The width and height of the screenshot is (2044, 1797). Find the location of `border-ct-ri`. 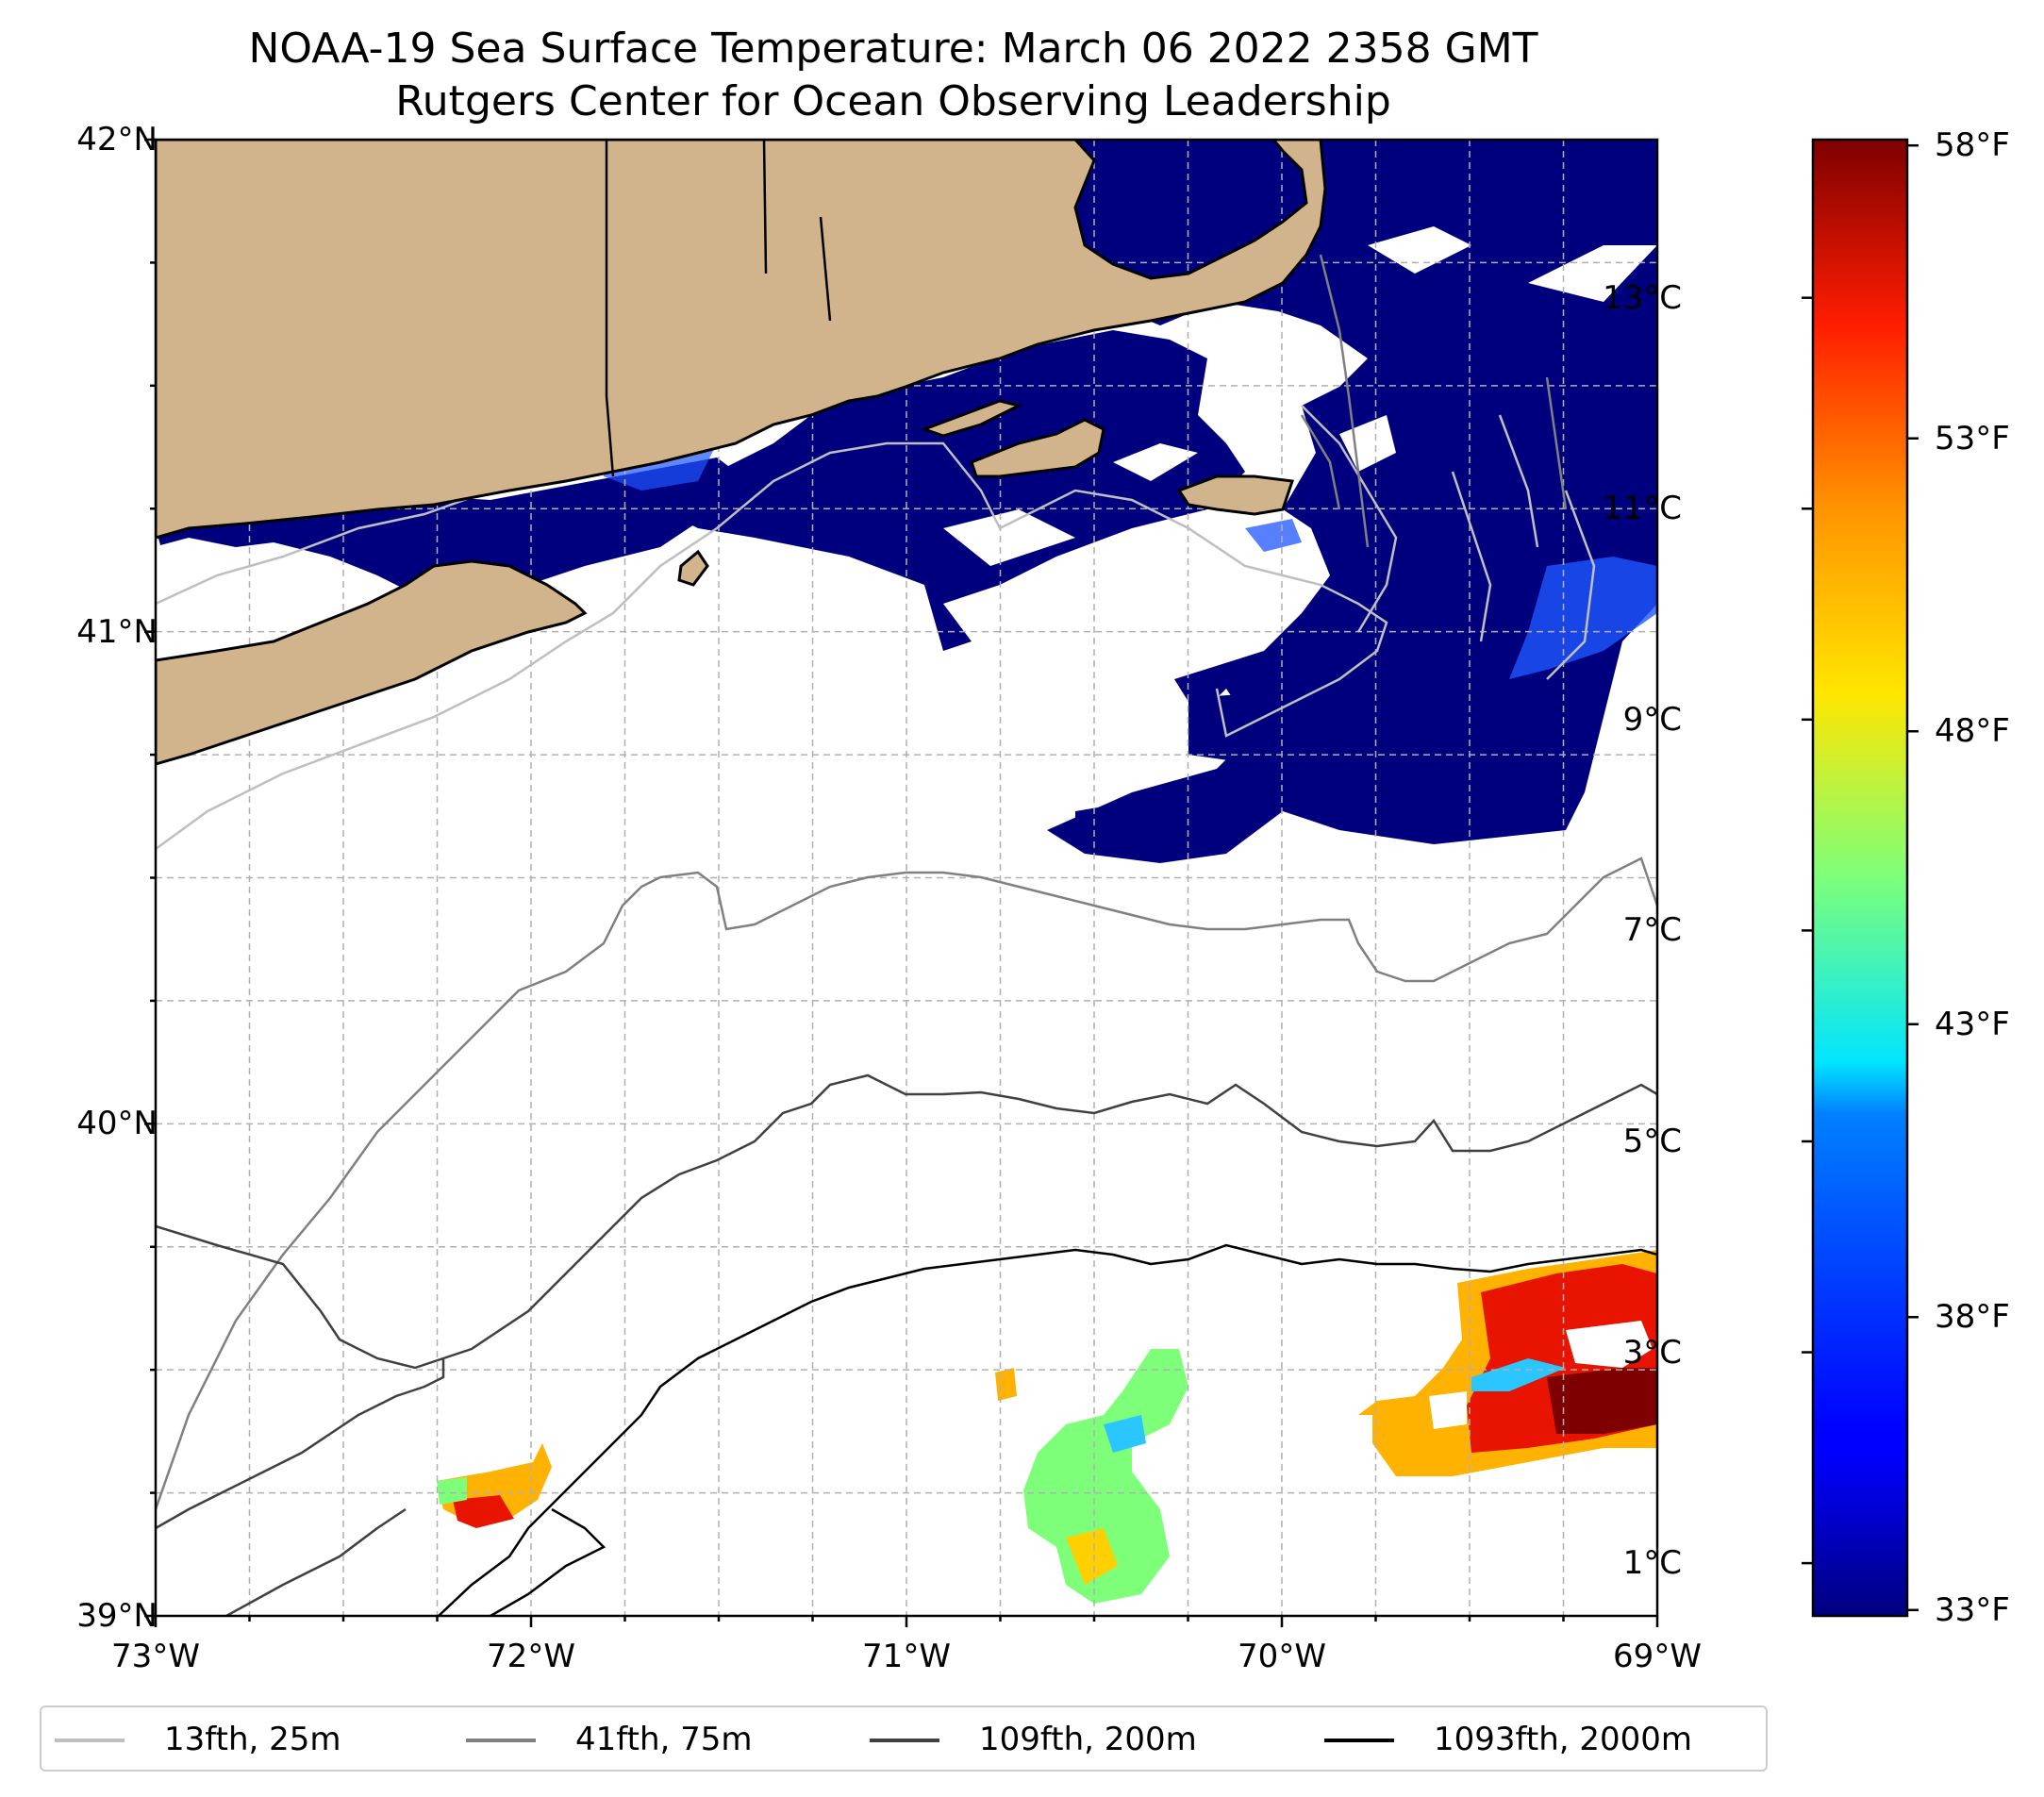

border-ct-ri is located at coordinates (765, 207).